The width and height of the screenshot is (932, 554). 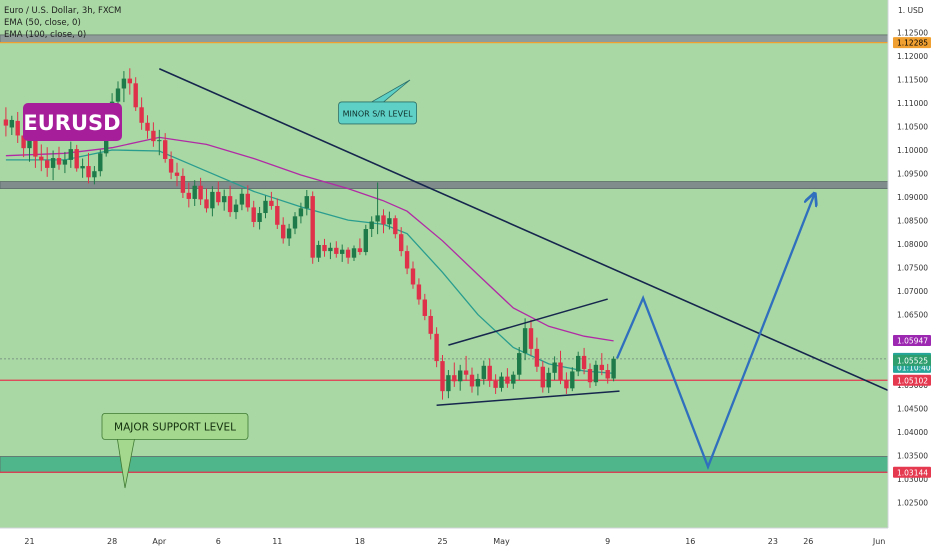 I want to click on y-tick-label: 1.08500, so click(x=912, y=221).